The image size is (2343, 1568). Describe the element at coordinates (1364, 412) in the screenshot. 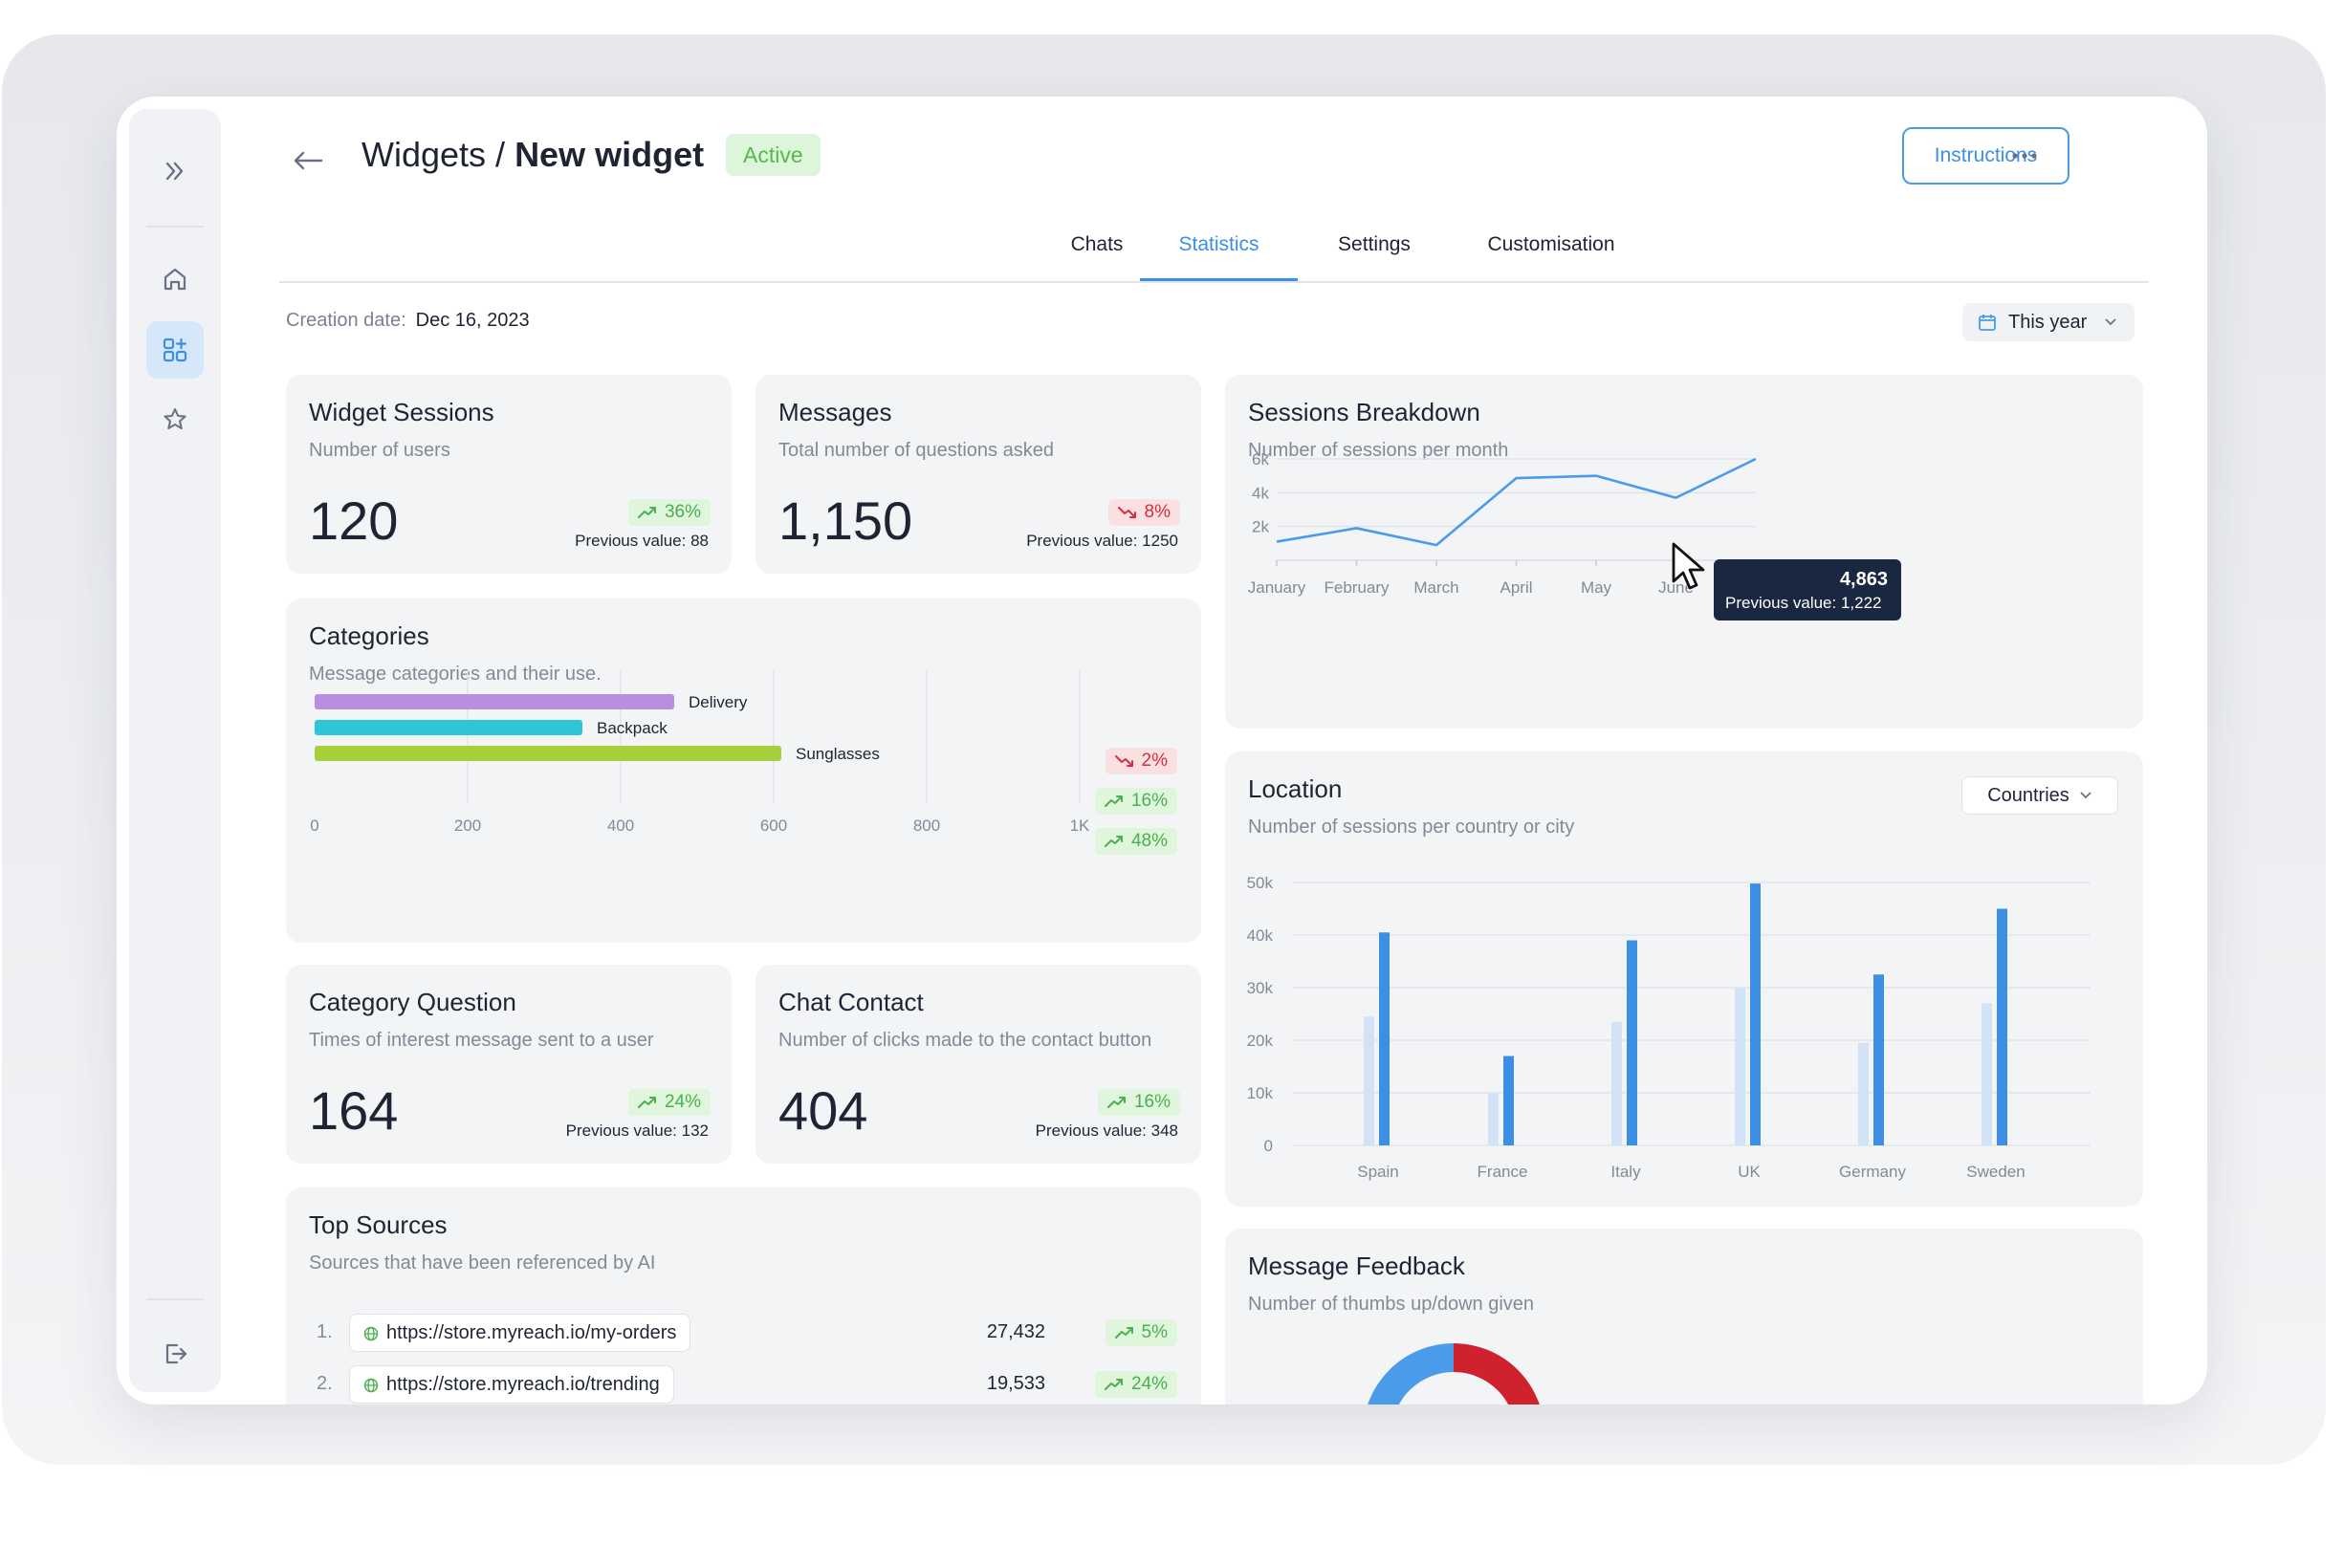

I see `card-title: Sessions Breakdown` at that location.